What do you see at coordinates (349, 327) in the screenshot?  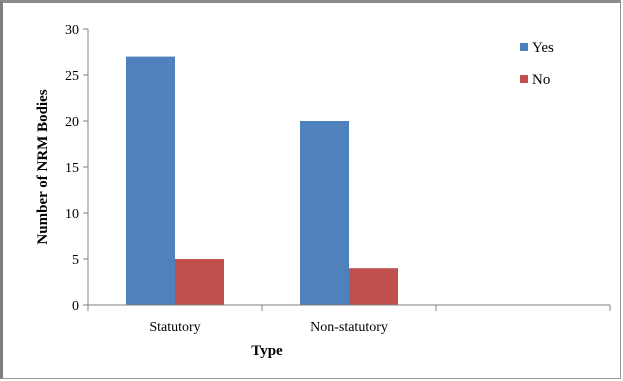 I see `x-tick-label: Non-statutory` at bounding box center [349, 327].